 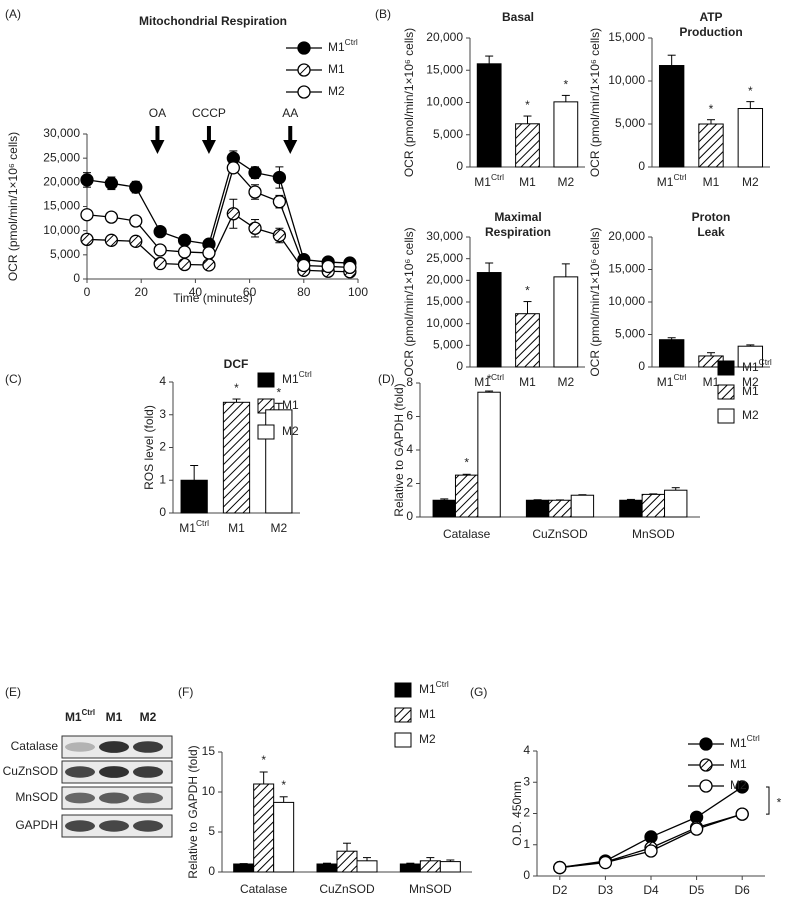 What do you see at coordinates (478, 692) in the screenshot?
I see `panel-label: (G)` at bounding box center [478, 692].